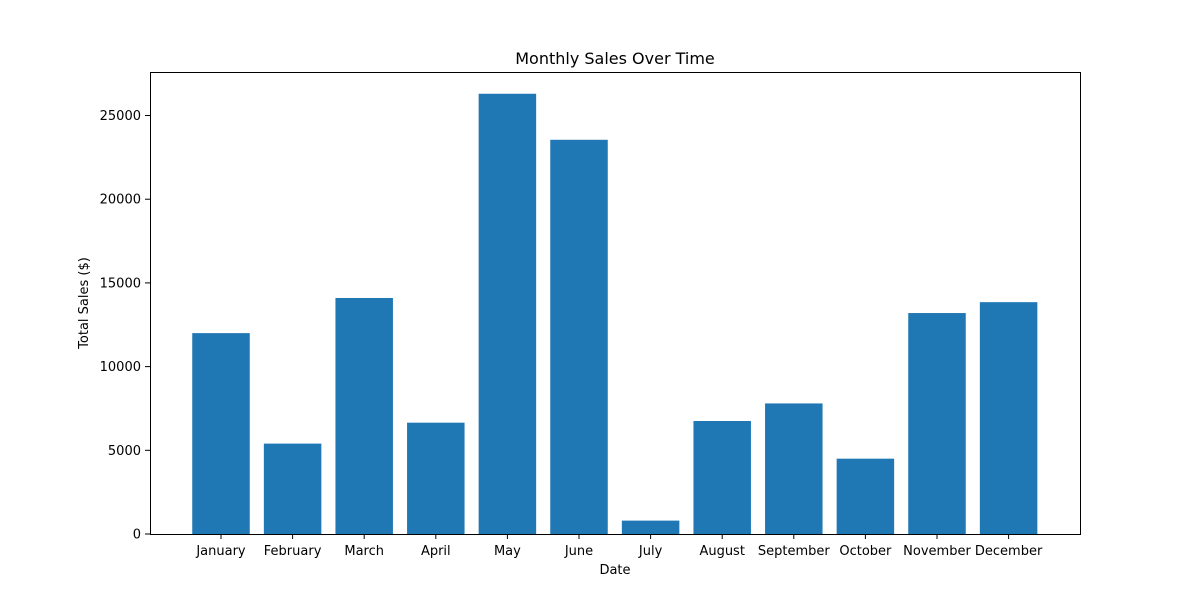  I want to click on y-tick-label: 15000, so click(120, 283).